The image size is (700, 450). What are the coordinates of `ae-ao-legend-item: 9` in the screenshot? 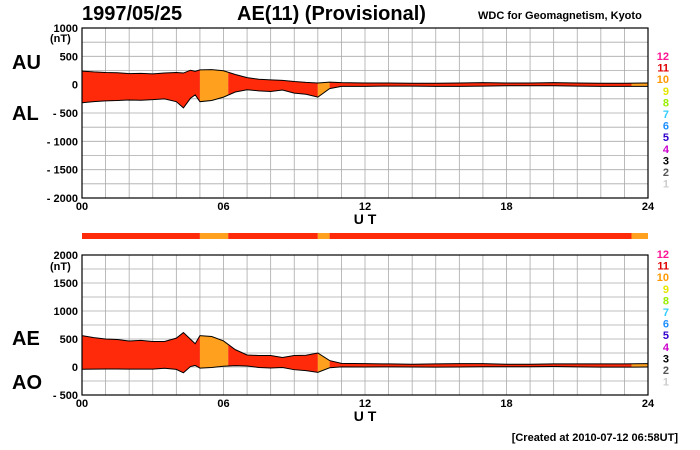 It's located at (666, 290).